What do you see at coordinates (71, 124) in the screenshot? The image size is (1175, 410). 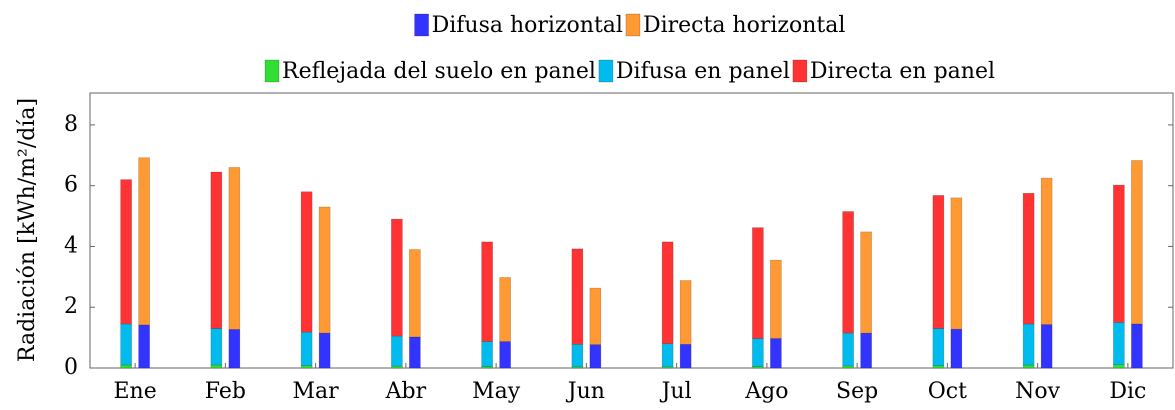 I see `y-tick-label: 8` at bounding box center [71, 124].